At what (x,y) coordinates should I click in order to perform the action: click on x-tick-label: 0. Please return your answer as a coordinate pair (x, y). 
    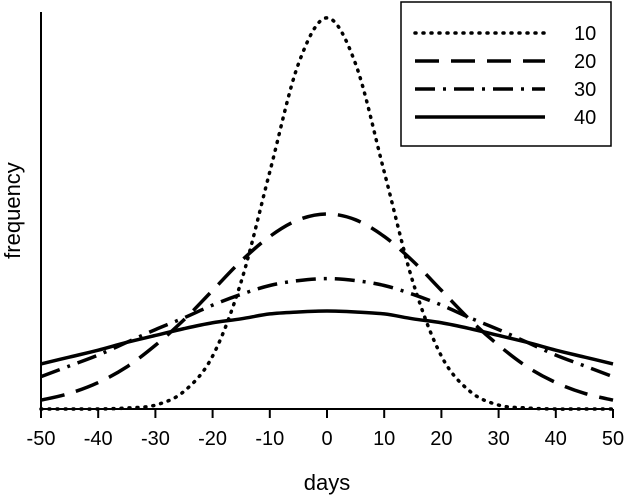
    Looking at the image, I should click on (326, 439).